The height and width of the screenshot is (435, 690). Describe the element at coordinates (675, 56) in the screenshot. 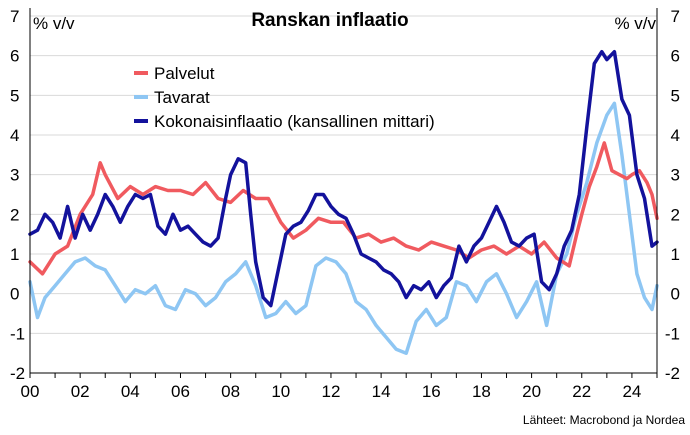

I see `y-tick-label-right: 6` at that location.